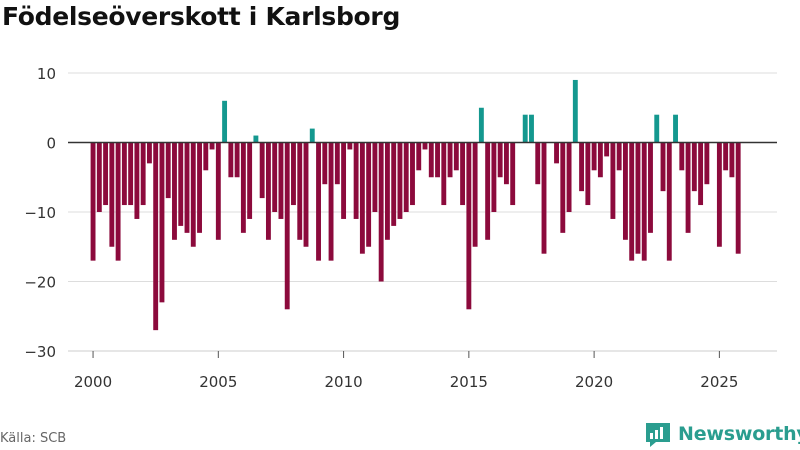 The image size is (800, 450). I want to click on brand-name: Newsworthy, so click(739, 434).